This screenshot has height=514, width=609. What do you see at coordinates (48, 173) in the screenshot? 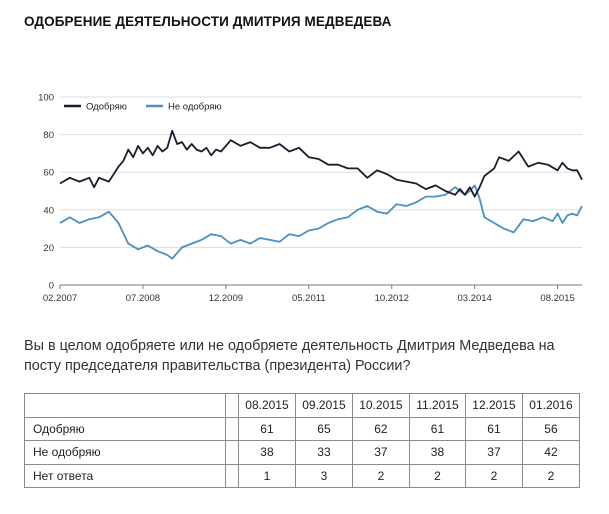
I see `y-tick-label: 60` at bounding box center [48, 173].